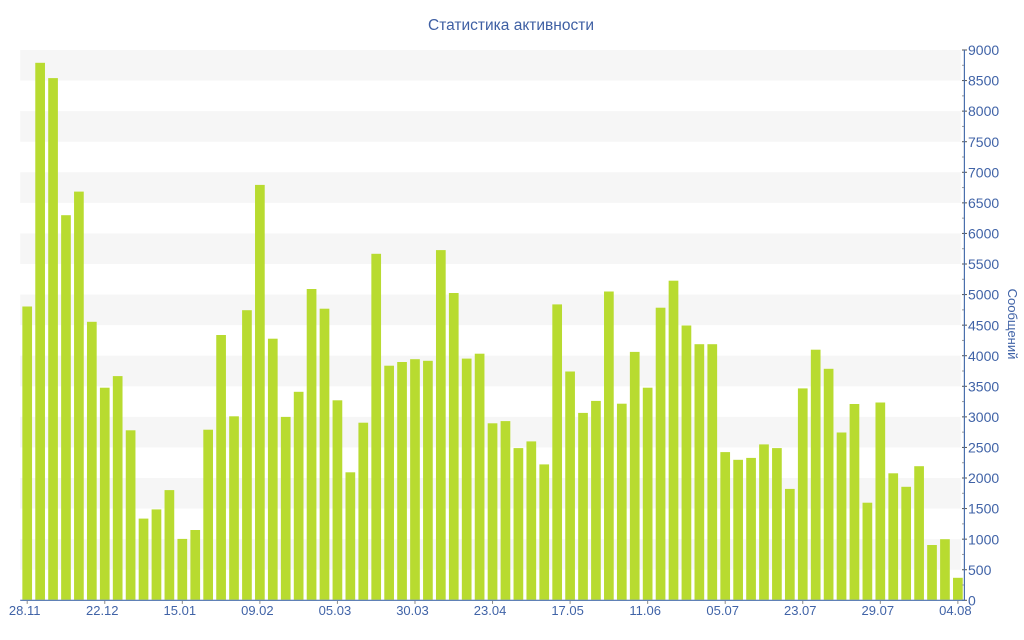 This screenshot has height=640, width=1024. Describe the element at coordinates (983, 539) in the screenshot. I see `svg-text: 1000` at that location.